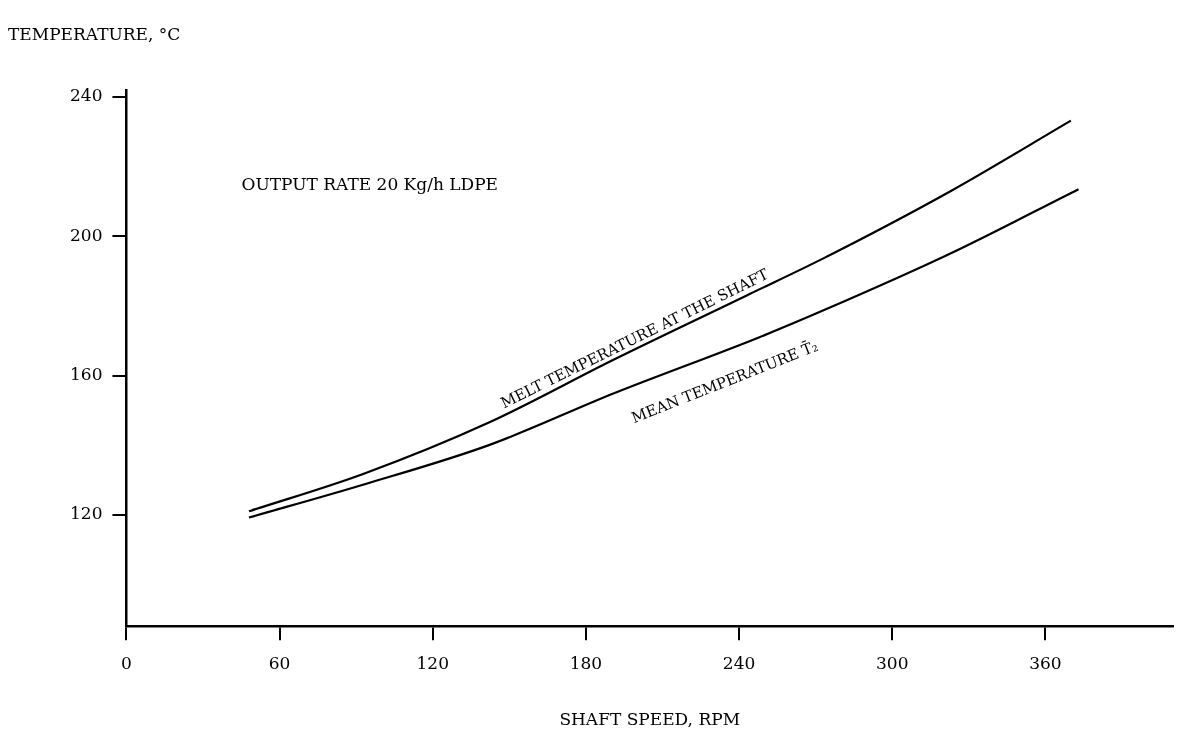  Describe the element at coordinates (432, 662) in the screenshot. I see `x-tick-label: 120` at that location.